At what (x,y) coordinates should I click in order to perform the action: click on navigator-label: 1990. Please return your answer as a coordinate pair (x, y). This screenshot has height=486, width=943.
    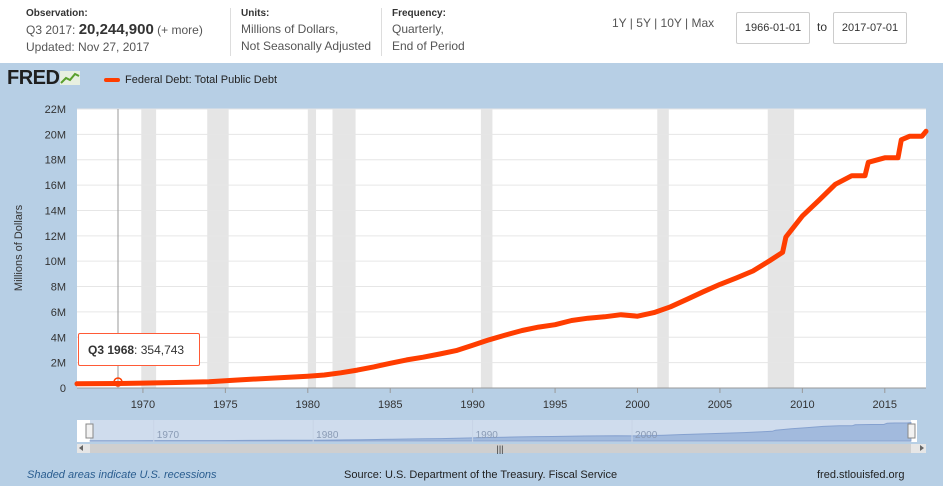
    Looking at the image, I should click on (487, 435).